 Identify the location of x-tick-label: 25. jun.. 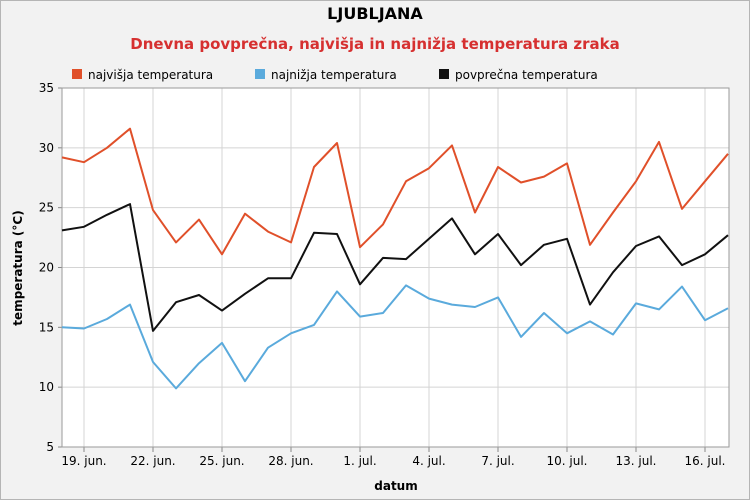
(221, 461).